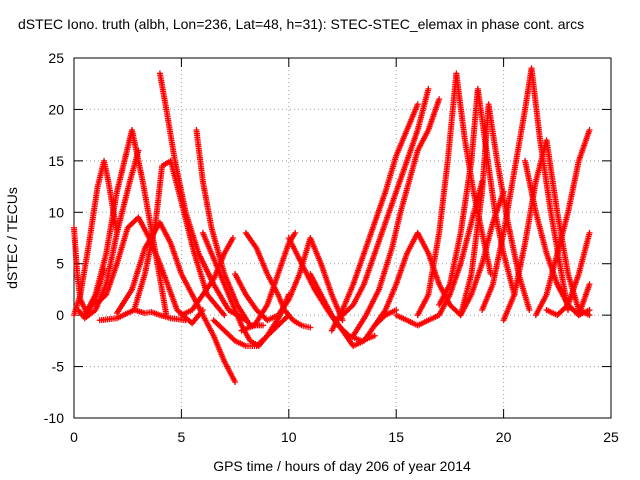  What do you see at coordinates (56, 161) in the screenshot?
I see `y-tick-label: 15` at bounding box center [56, 161].